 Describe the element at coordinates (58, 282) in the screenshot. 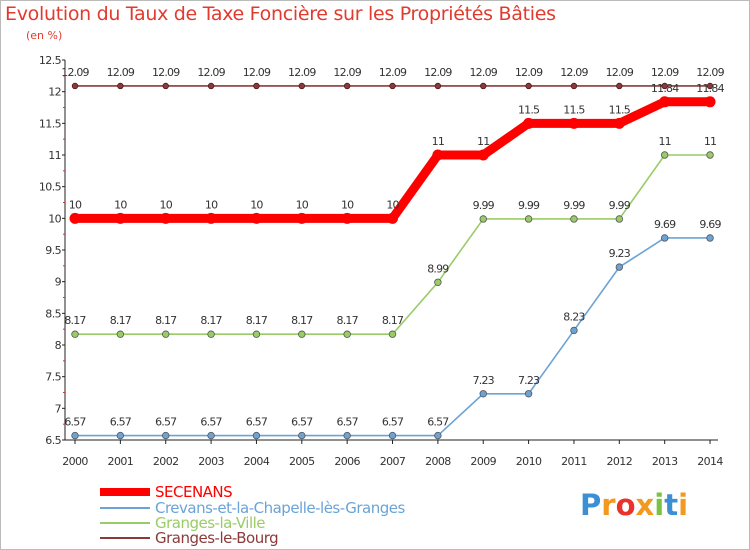

I see `y-tick-label: 9` at that location.